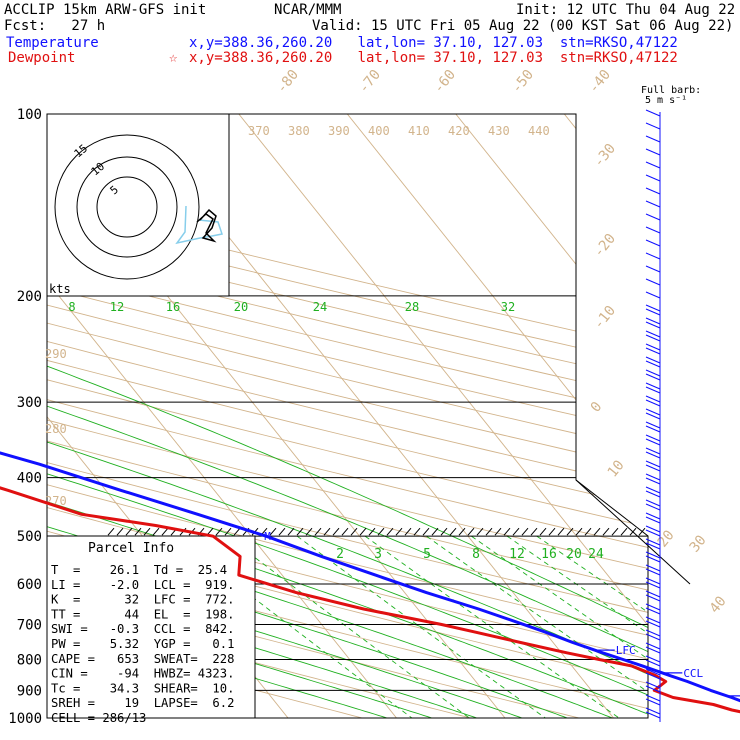 The image size is (740, 740). What do you see at coordinates (339, 131) in the screenshot?
I see `theta-label: 390` at bounding box center [339, 131].